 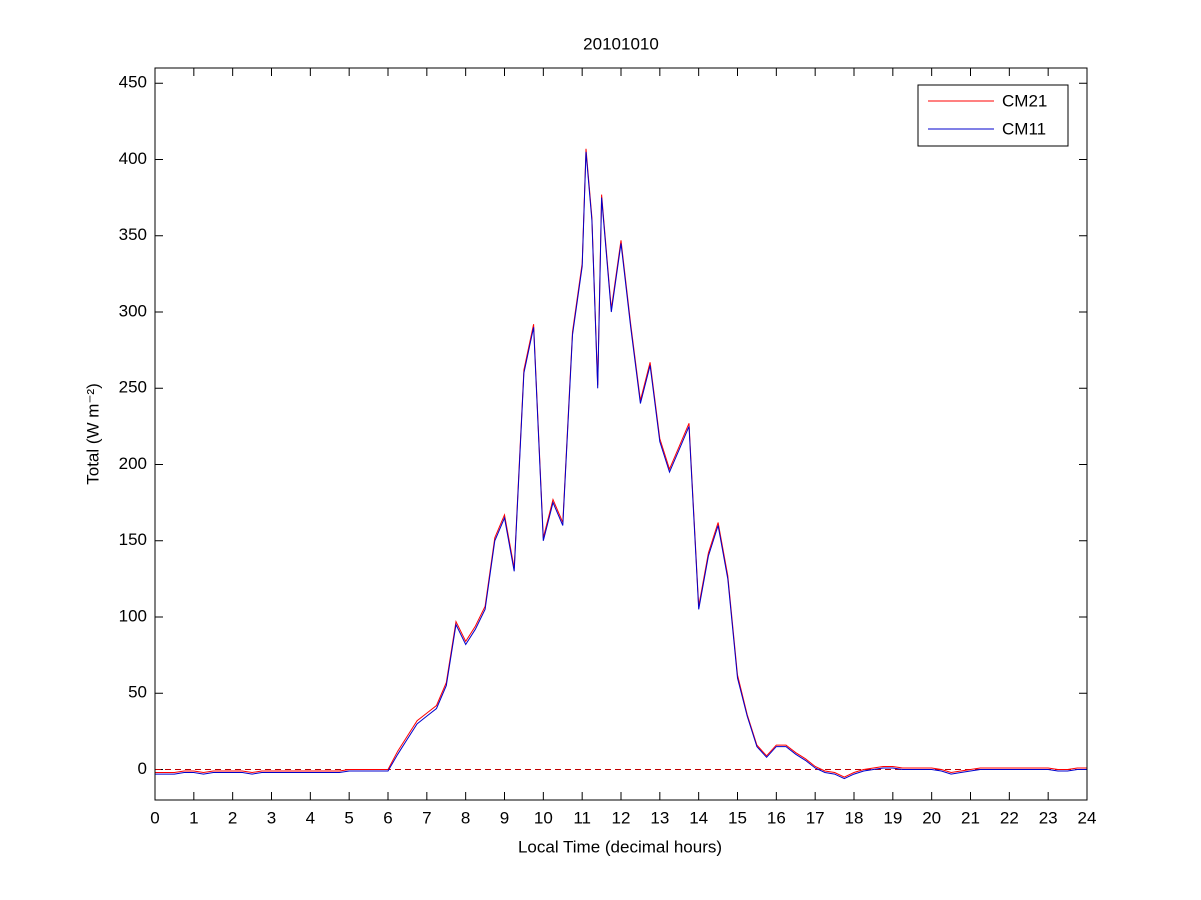 I want to click on x-tick-label: 10, so click(x=543, y=817).